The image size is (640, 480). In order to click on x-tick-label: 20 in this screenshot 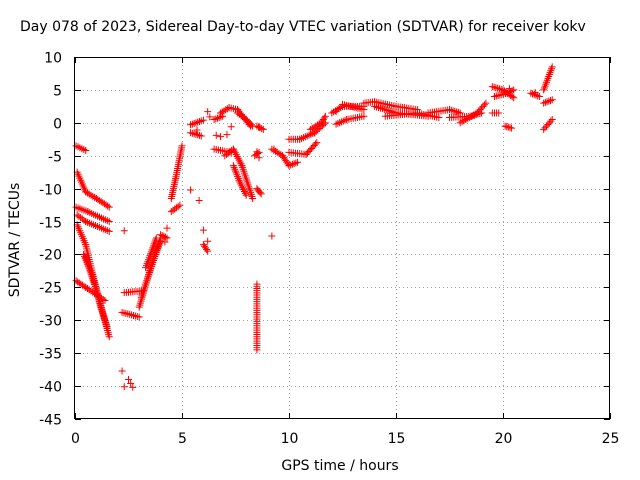, I will do `click(504, 439)`.